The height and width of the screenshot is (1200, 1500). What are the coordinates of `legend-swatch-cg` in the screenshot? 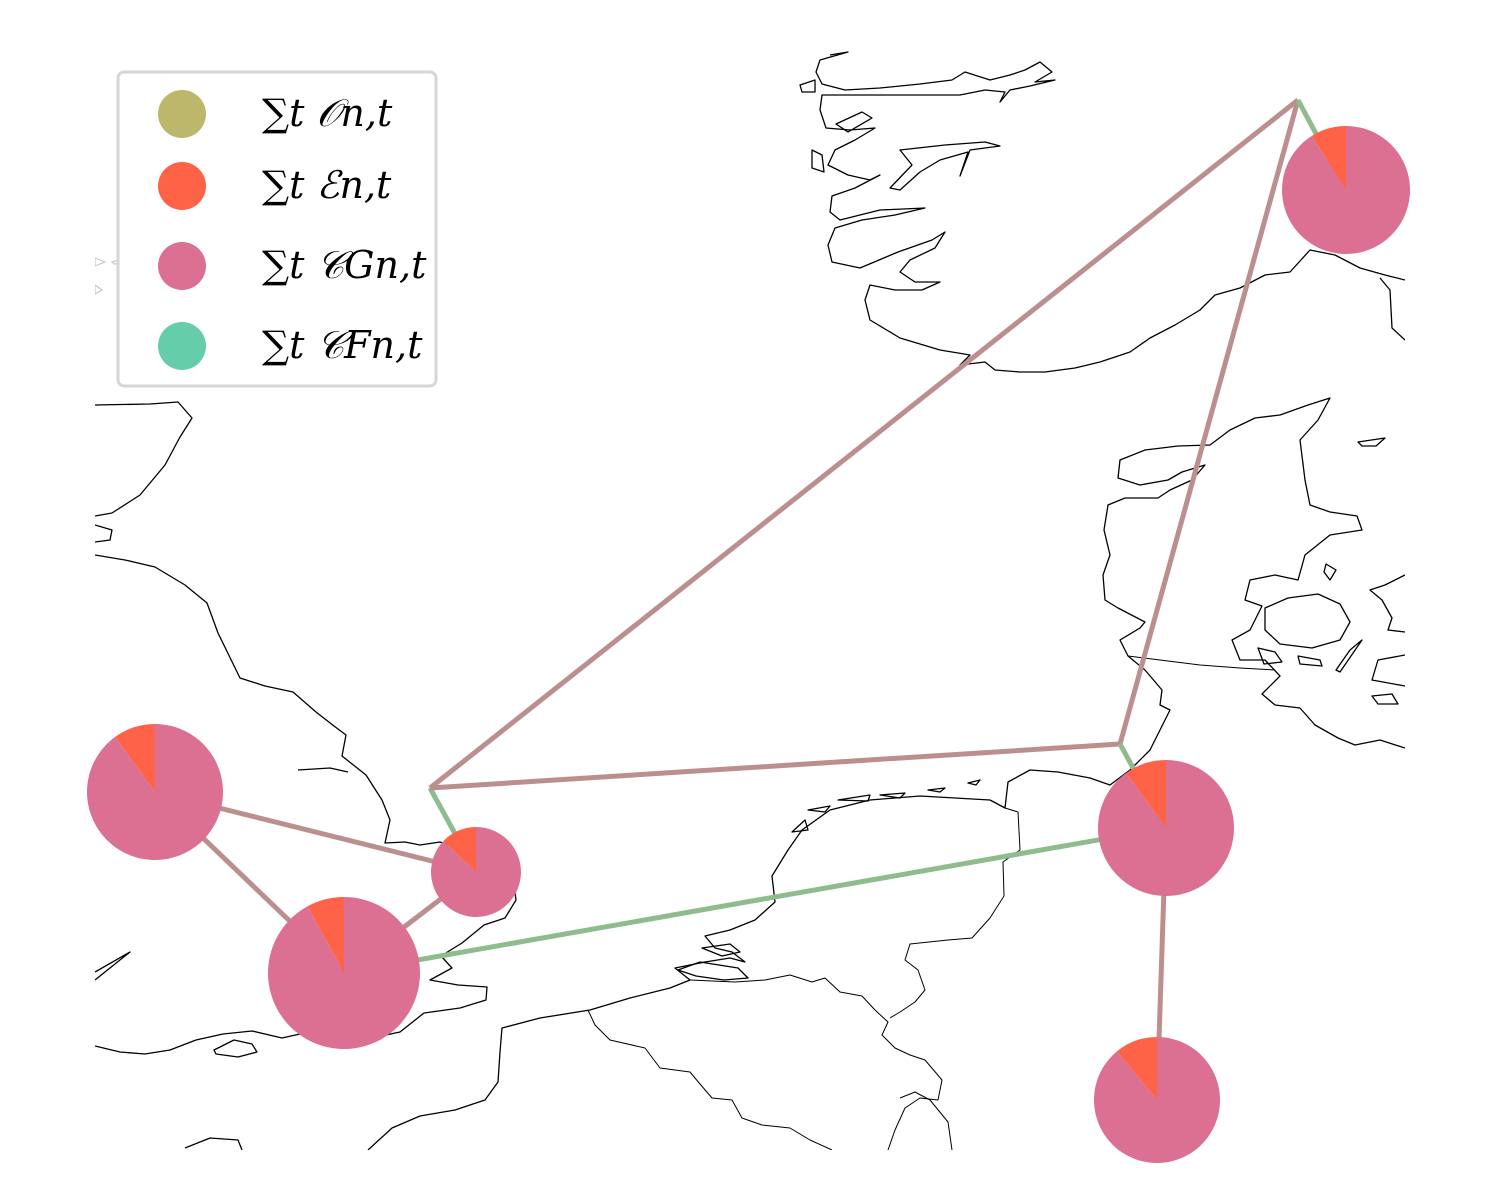 It's located at (182, 266).